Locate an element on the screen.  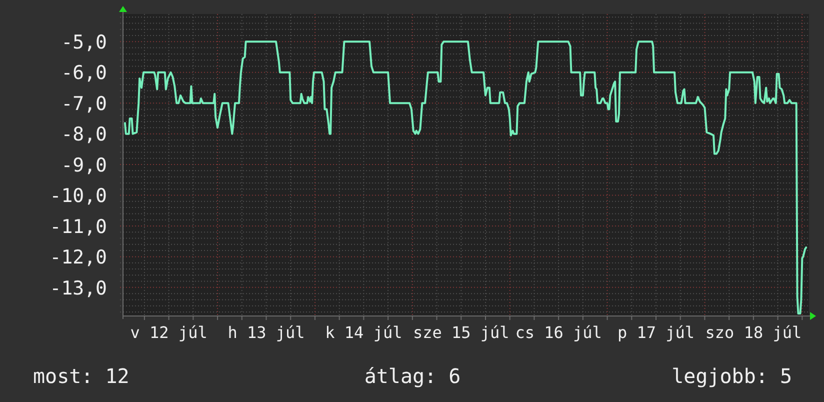
x-tick-label: cs 16 júl is located at coordinates (558, 332).